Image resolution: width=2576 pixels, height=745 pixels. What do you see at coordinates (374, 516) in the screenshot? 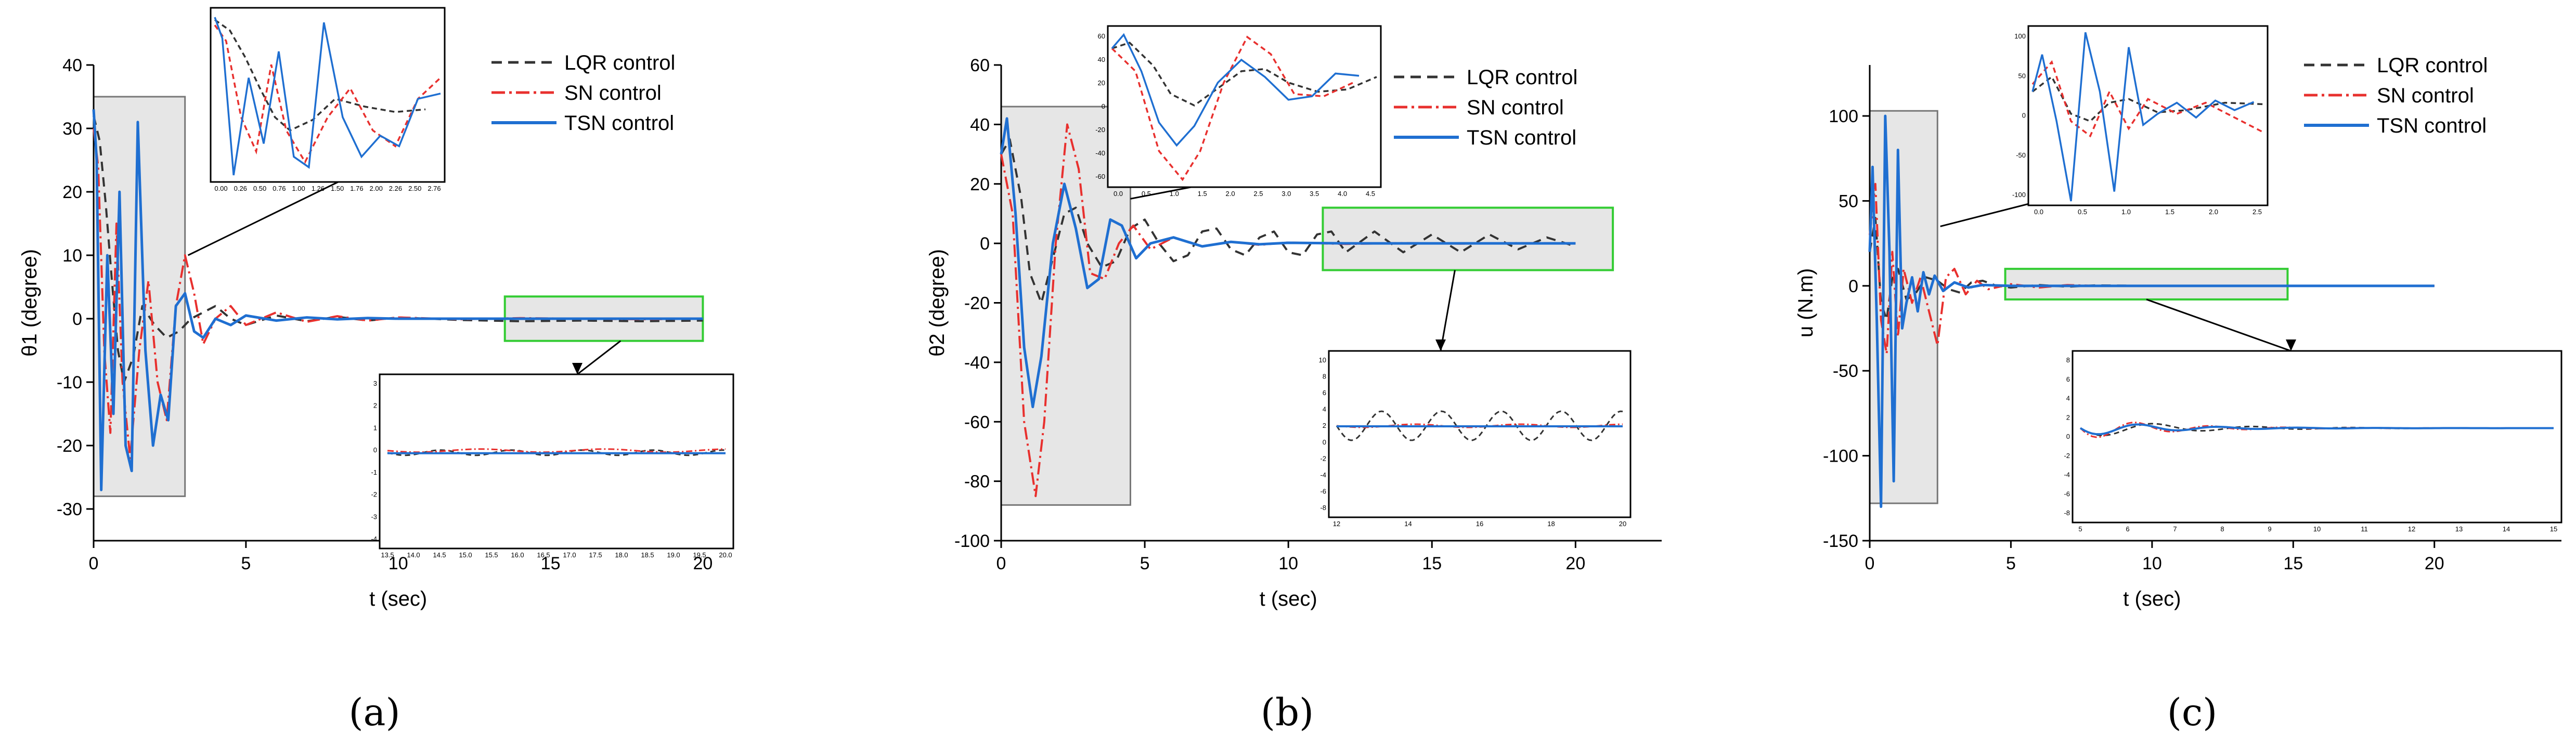
I see `detail-y-tick: -3` at bounding box center [374, 516].